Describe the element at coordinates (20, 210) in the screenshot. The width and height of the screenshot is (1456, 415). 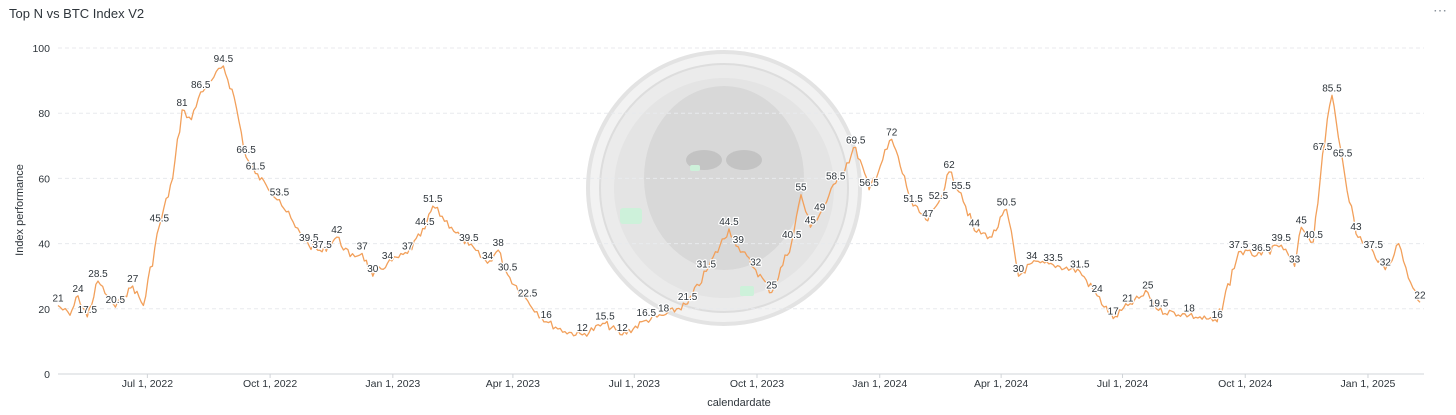
I see `y-axis-label: Index performance` at that location.